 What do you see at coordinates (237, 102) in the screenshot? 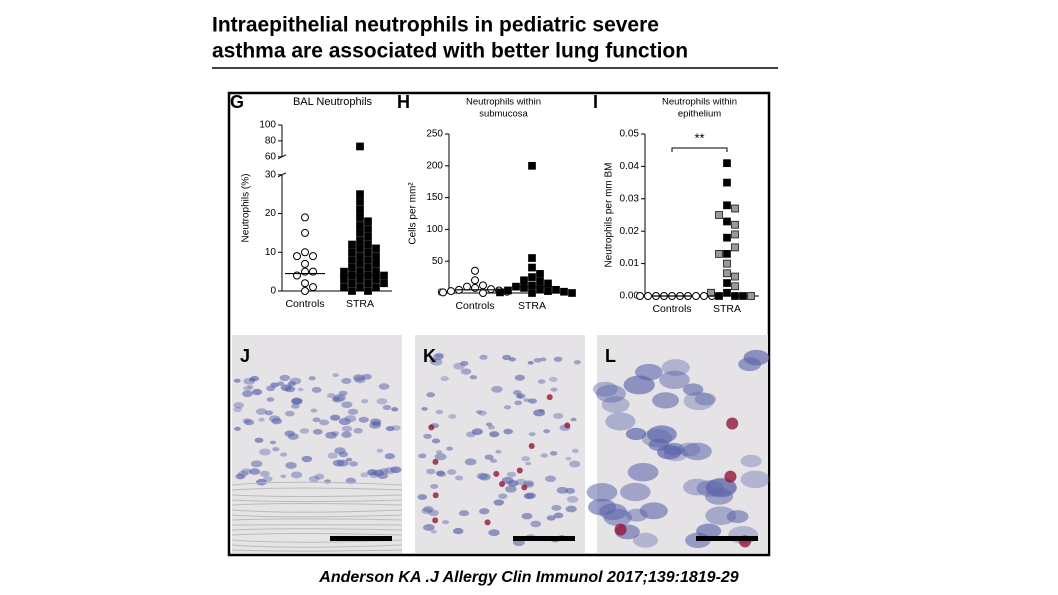
I see `panel-label: G` at bounding box center [237, 102].